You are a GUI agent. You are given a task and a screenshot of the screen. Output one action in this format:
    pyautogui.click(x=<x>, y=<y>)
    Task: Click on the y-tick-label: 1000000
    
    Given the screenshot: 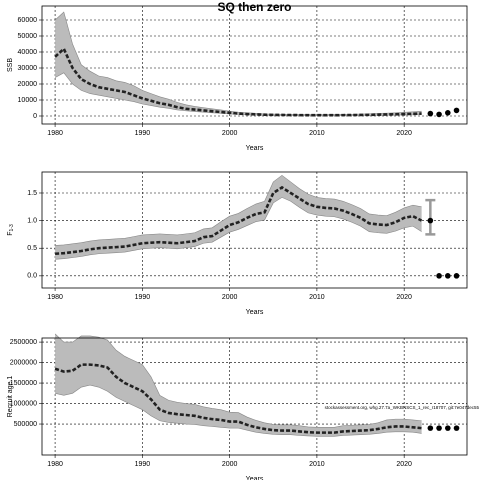 What is the action you would take?
    pyautogui.click(x=23, y=403)
    